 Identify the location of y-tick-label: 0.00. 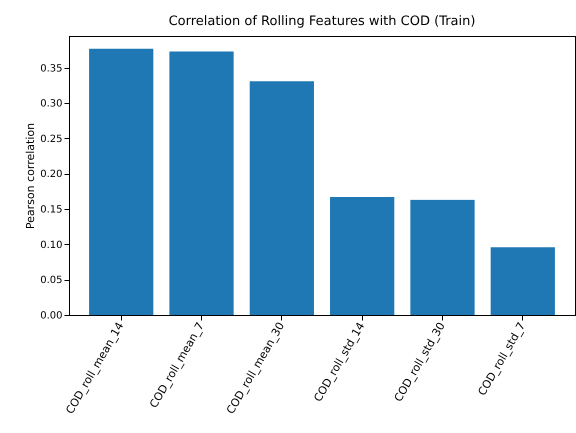
(51, 316).